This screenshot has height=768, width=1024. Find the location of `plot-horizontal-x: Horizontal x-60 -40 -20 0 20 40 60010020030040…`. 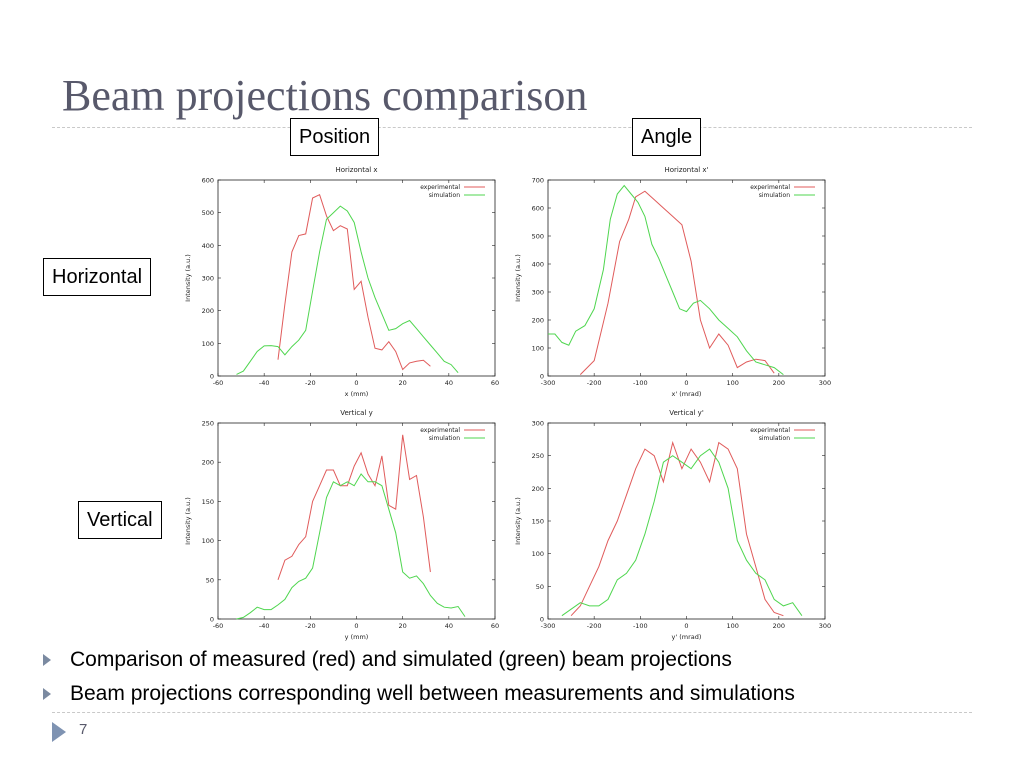

plot-horizontal-x: Horizontal x-60 -40 -20 0 20 40 60010020030040… is located at coordinates (341, 282).